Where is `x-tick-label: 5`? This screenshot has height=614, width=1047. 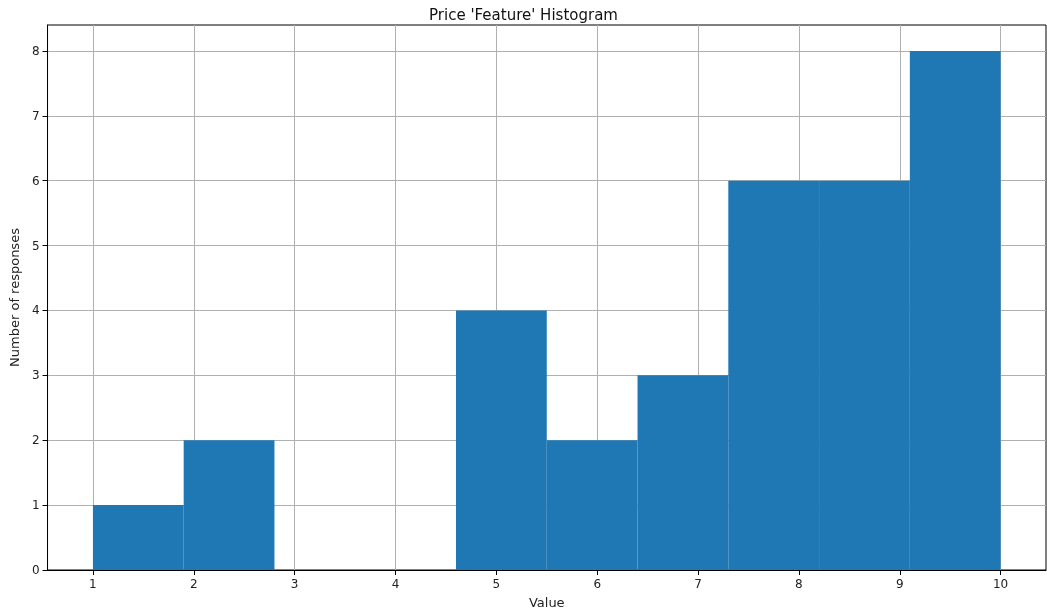
x-tick-label: 5 is located at coordinates (496, 584).